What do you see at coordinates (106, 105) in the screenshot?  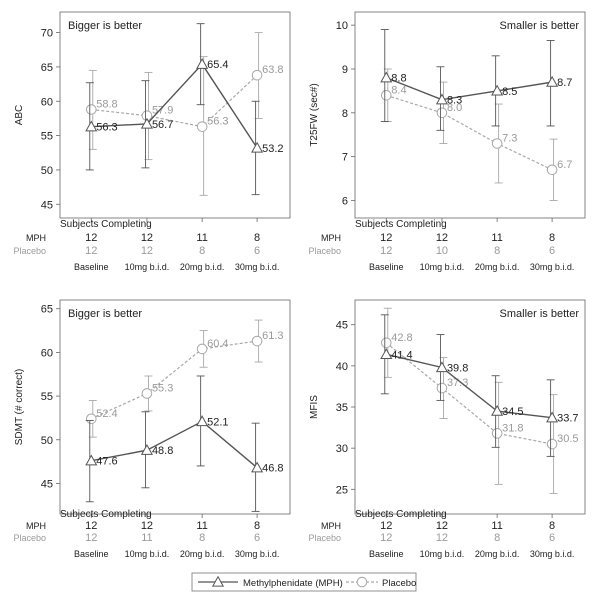 I see `placebo-data-label: 58.8` at bounding box center [106, 105].